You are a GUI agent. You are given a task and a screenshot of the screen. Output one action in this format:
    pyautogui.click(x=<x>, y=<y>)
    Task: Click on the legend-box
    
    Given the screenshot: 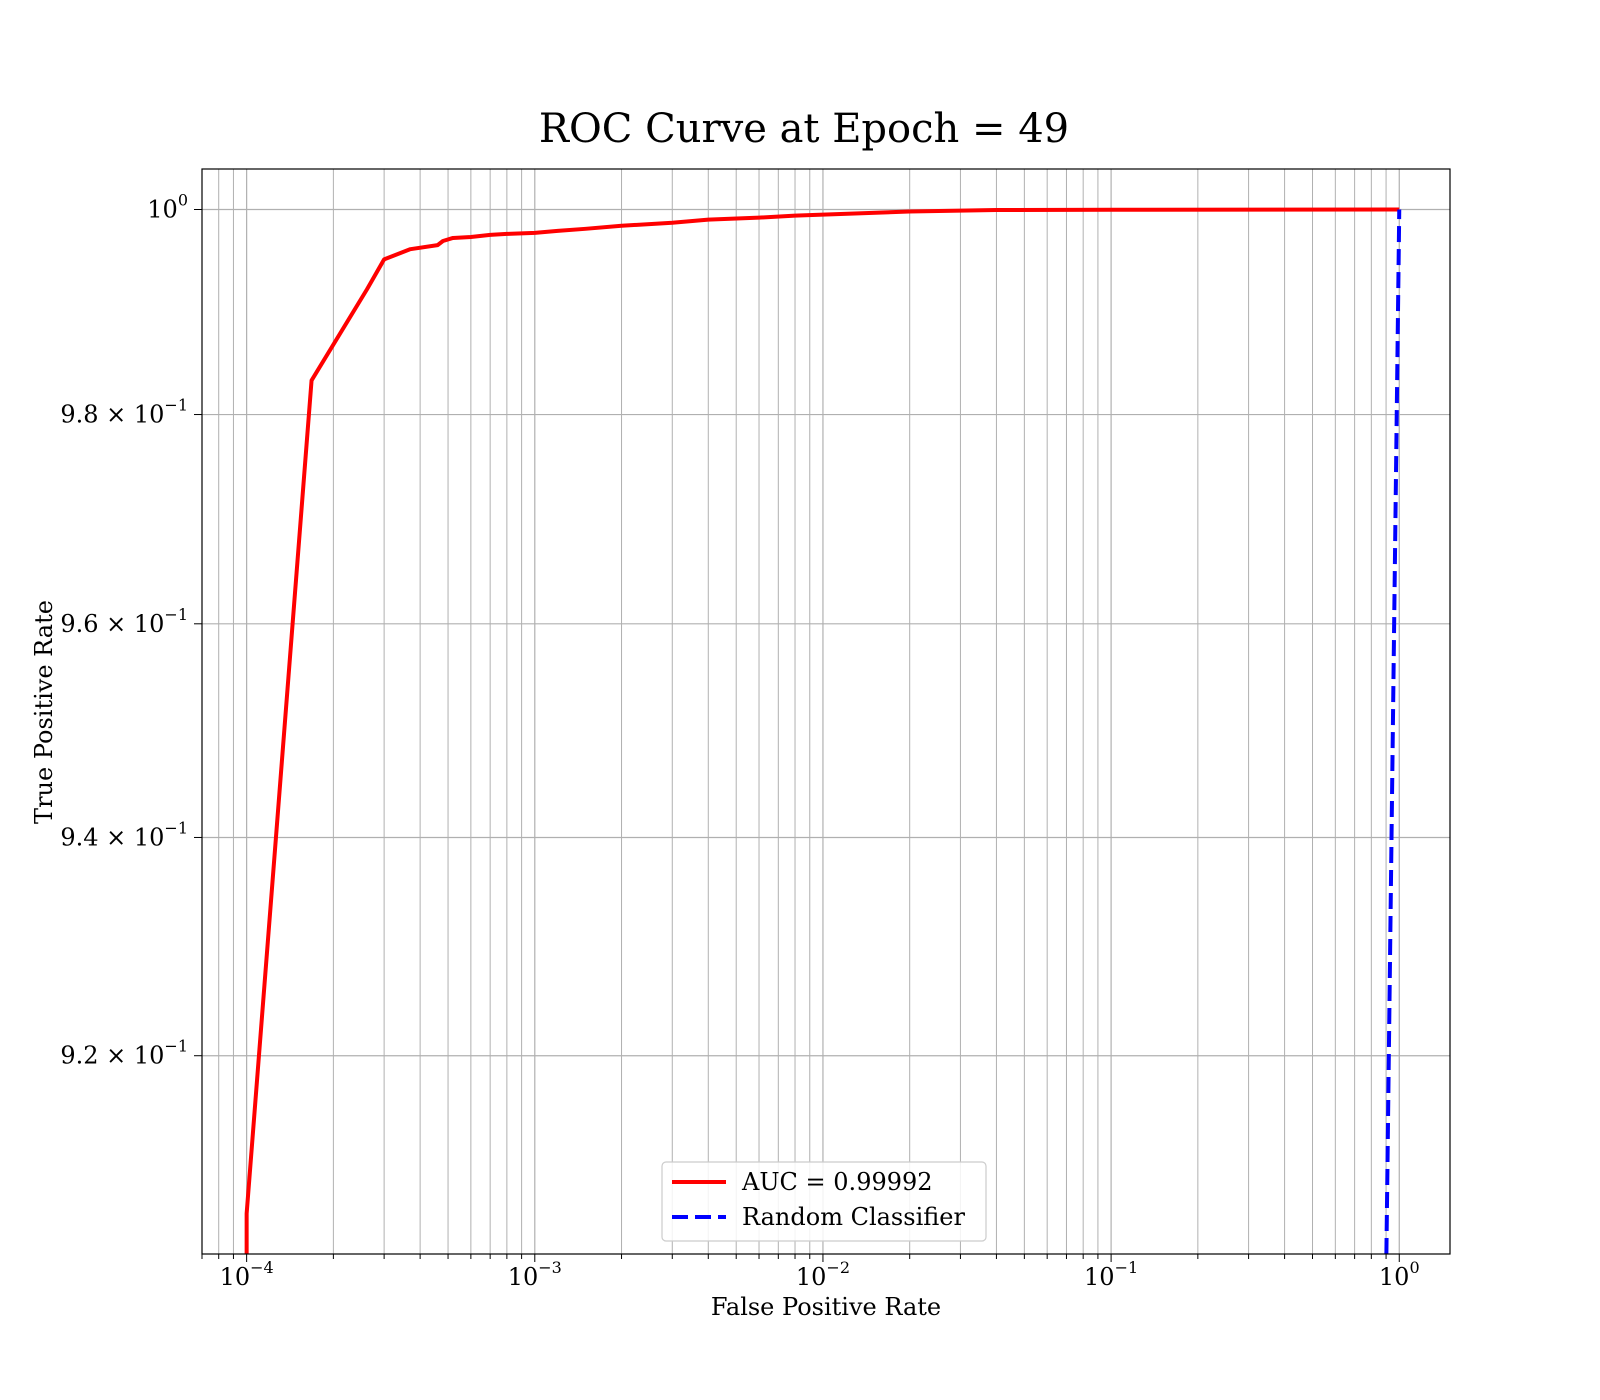 What is the action you would take?
    pyautogui.click(x=824, y=1201)
    